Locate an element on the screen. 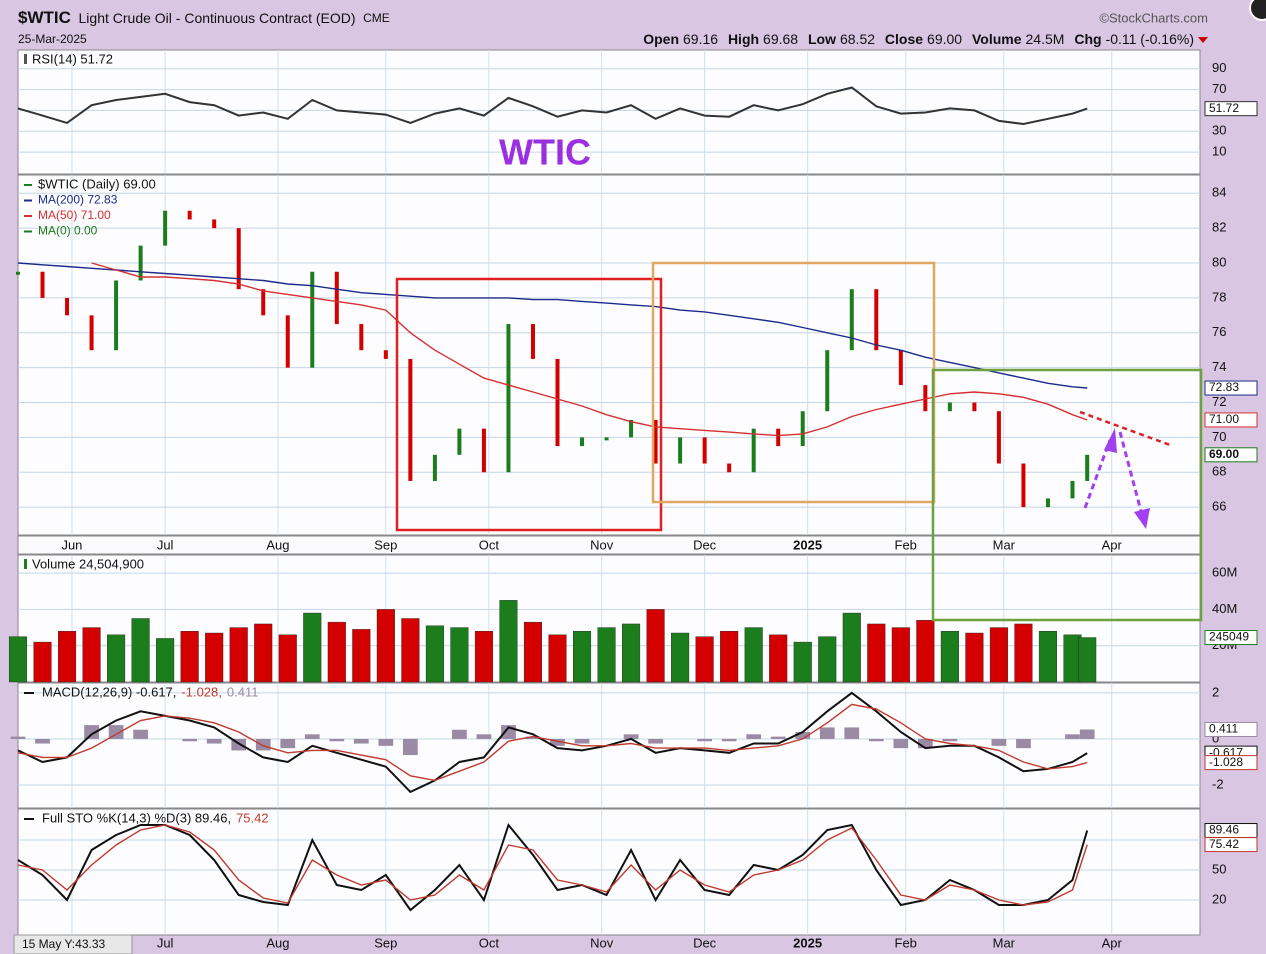  y-tick-label: 30 is located at coordinates (1219, 130).